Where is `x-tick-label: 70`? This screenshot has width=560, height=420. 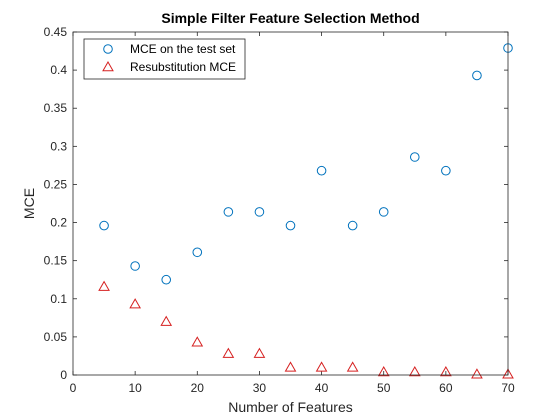 x-tick-label: 70 is located at coordinates (508, 388).